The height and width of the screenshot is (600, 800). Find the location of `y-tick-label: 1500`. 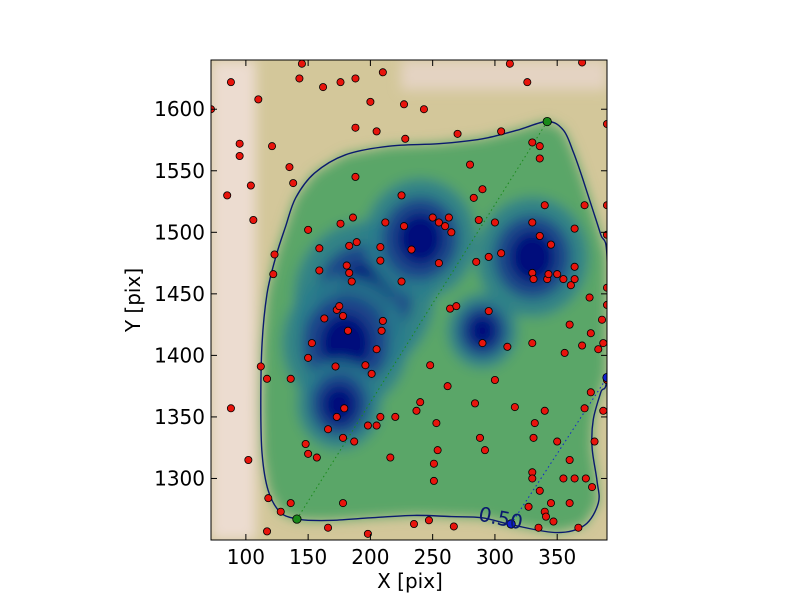

y-tick-label: 1500 is located at coordinates (179, 232).